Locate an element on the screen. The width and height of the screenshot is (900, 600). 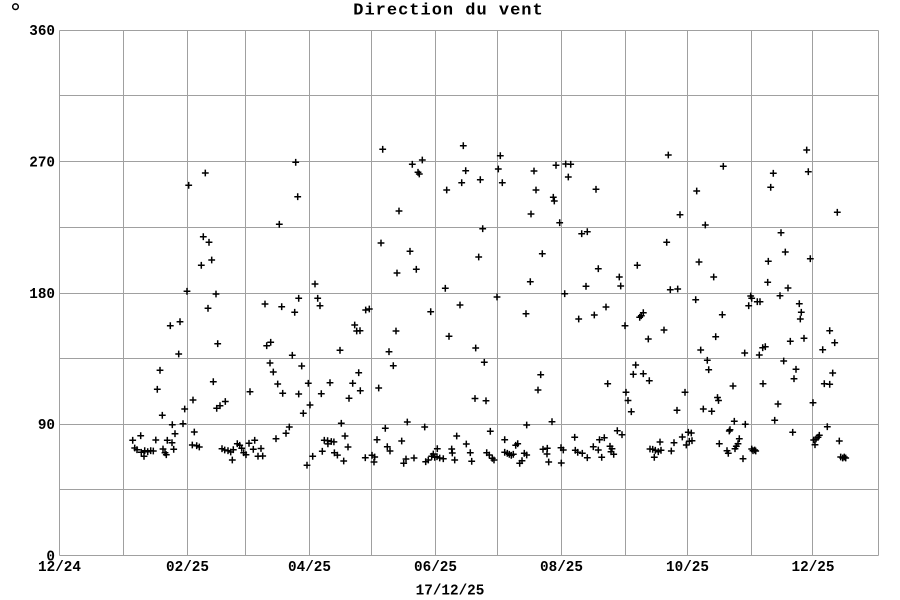
svg-text: 10/25 is located at coordinates (687, 568).